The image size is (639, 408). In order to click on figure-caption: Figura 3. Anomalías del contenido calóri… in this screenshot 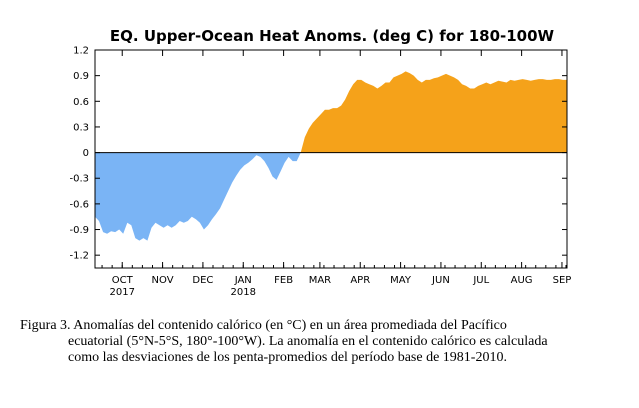, I will do `click(320, 342)`.